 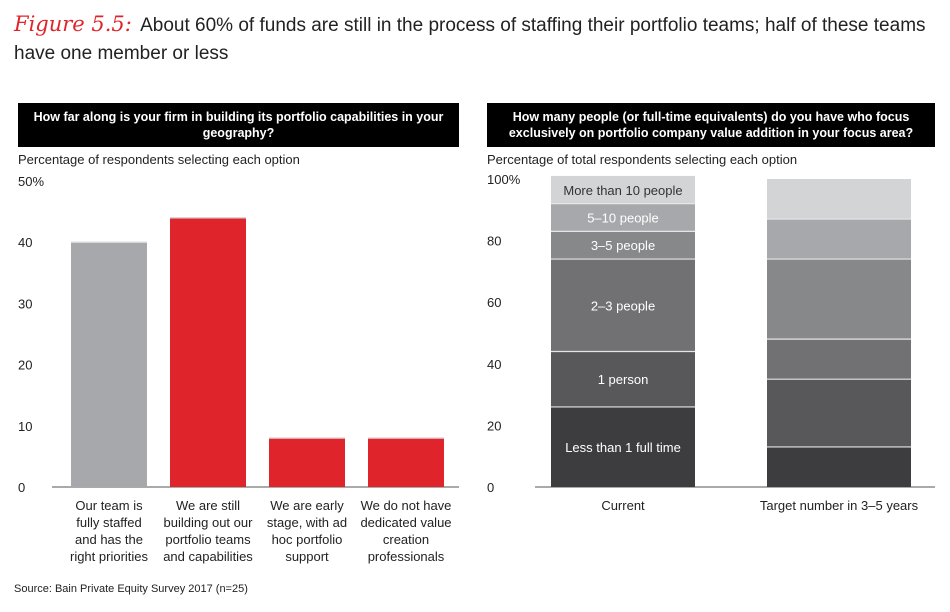 I want to click on segment-label: More than 10 people, so click(x=622, y=190).